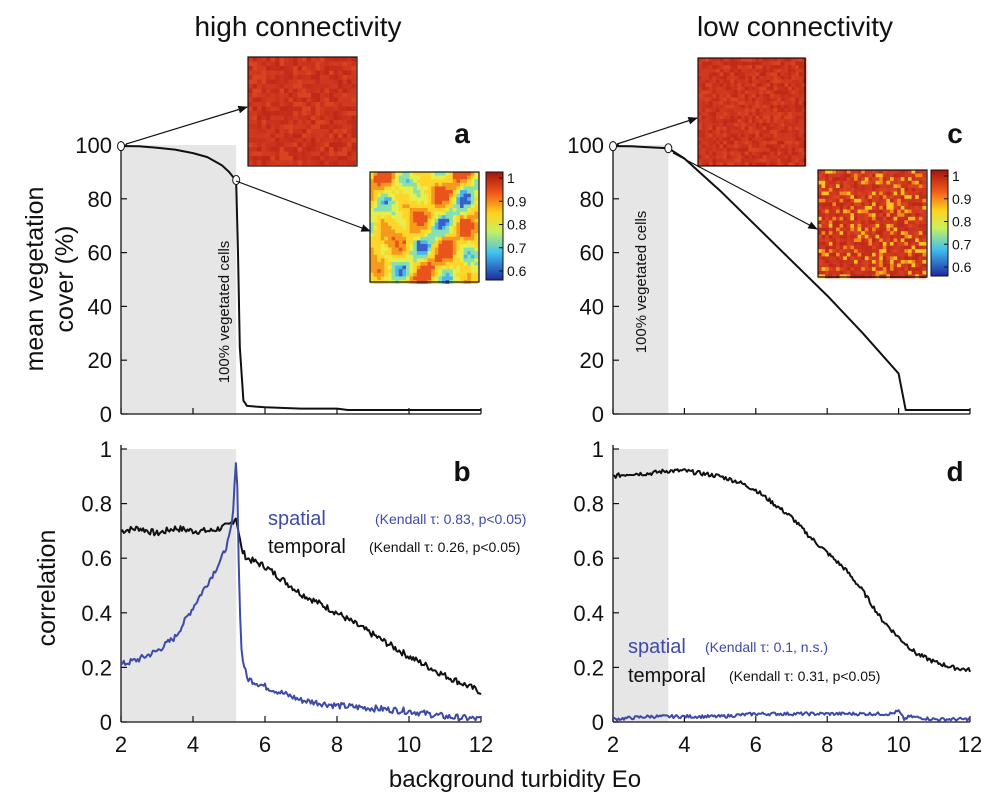 The height and width of the screenshot is (798, 987). What do you see at coordinates (955, 133) in the screenshot?
I see `panel-letter: c` at bounding box center [955, 133].